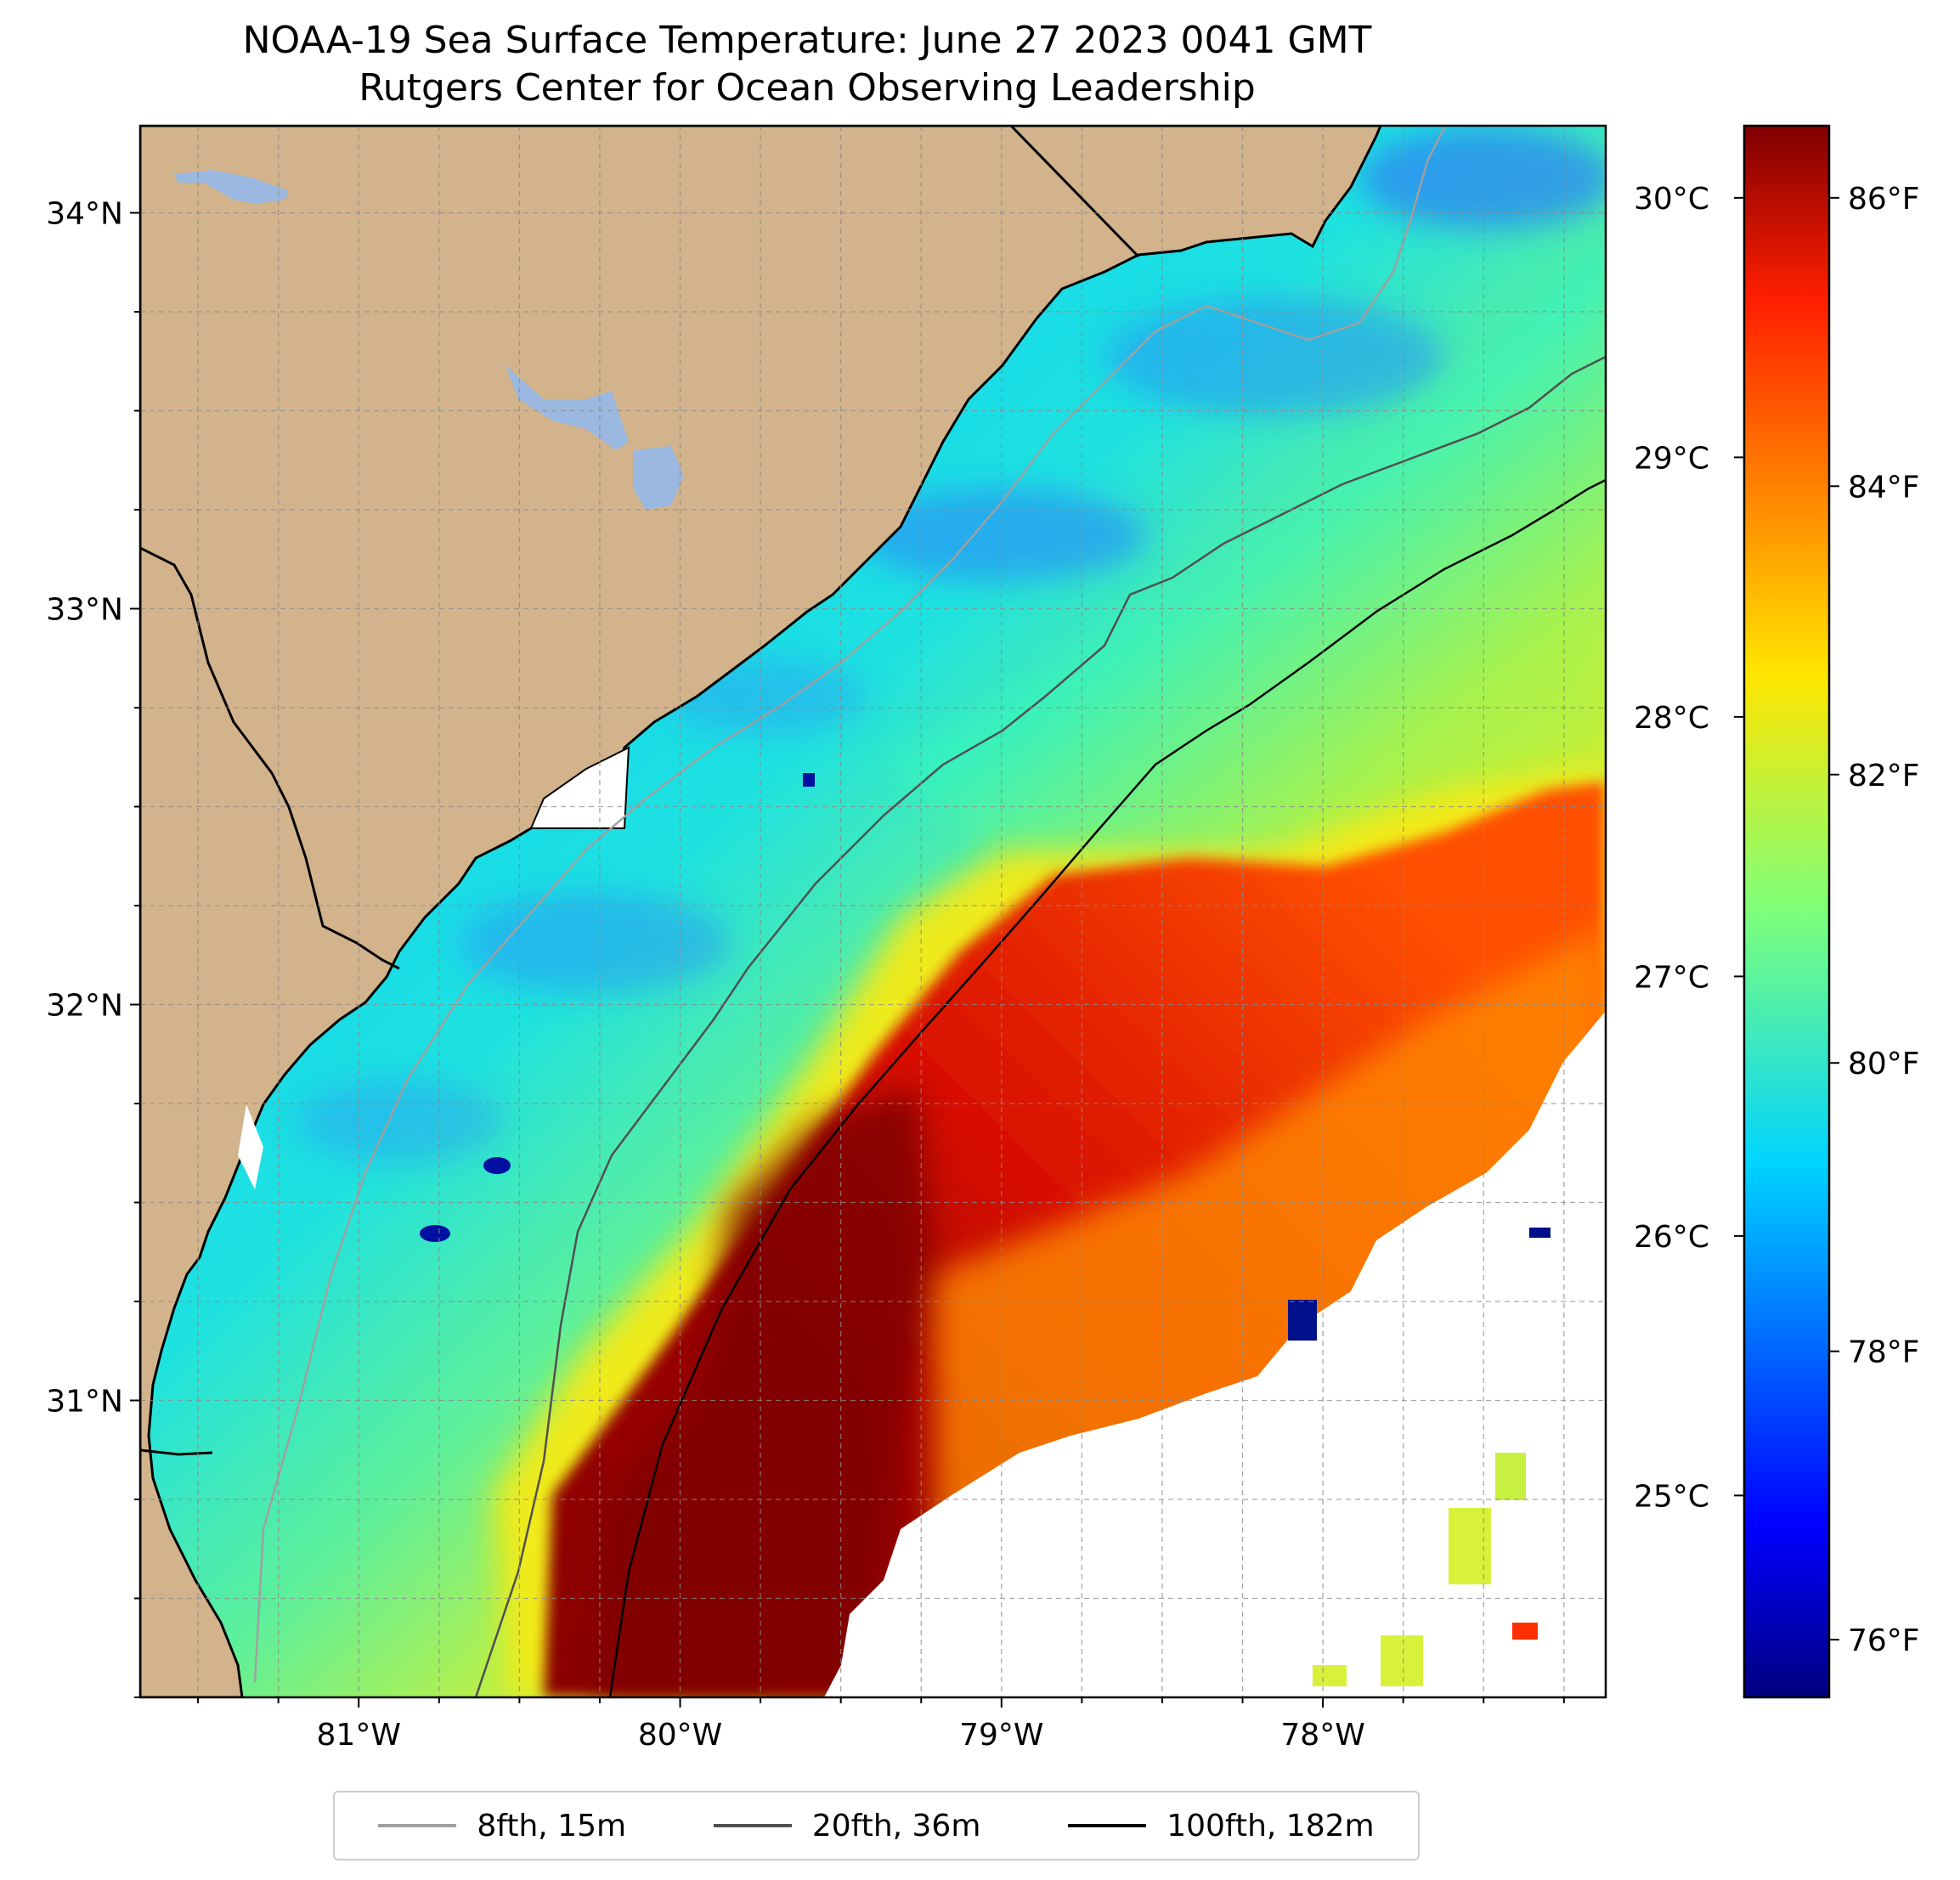  What do you see at coordinates (680, 1736) in the screenshot?
I see `lon-label: 80°W` at bounding box center [680, 1736].